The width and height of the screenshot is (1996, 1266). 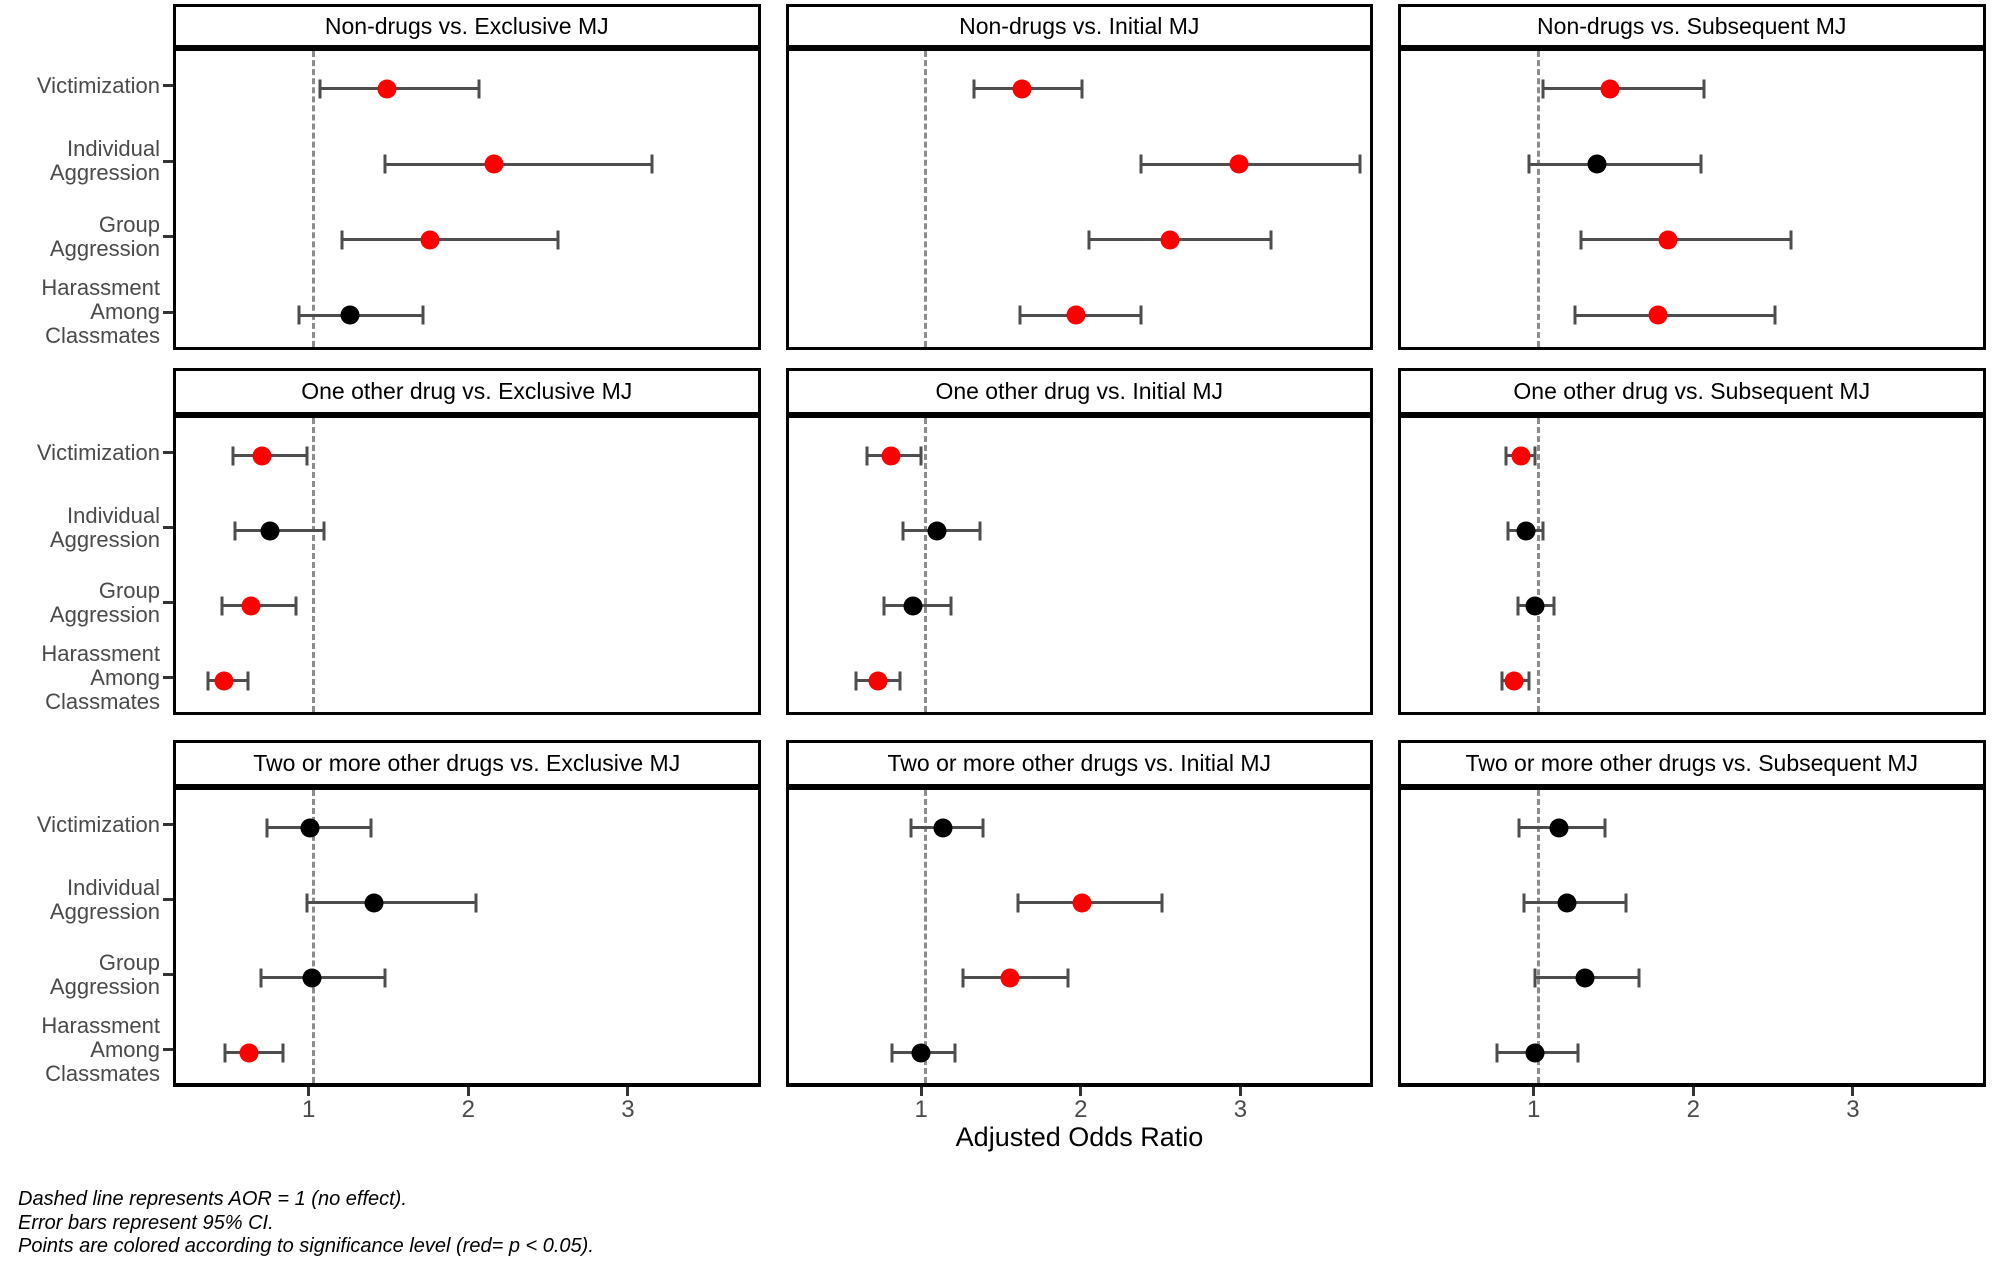 I want to click on facet-title: One other drug vs. Exclusive MJ, so click(x=467, y=391).